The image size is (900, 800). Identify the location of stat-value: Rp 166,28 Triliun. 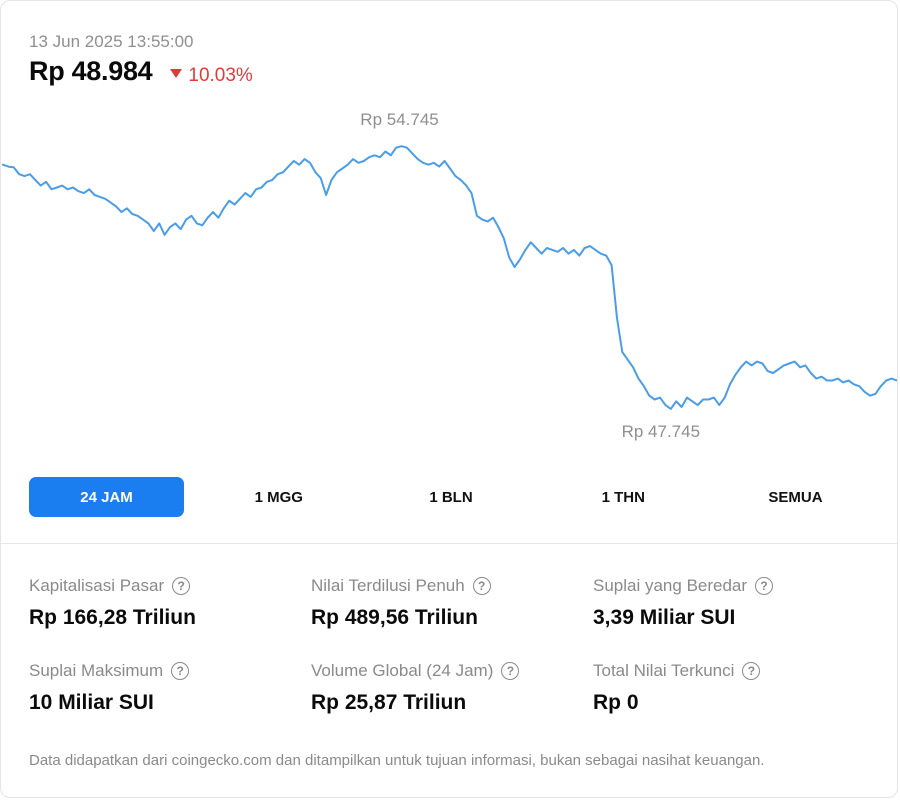
(112, 617).